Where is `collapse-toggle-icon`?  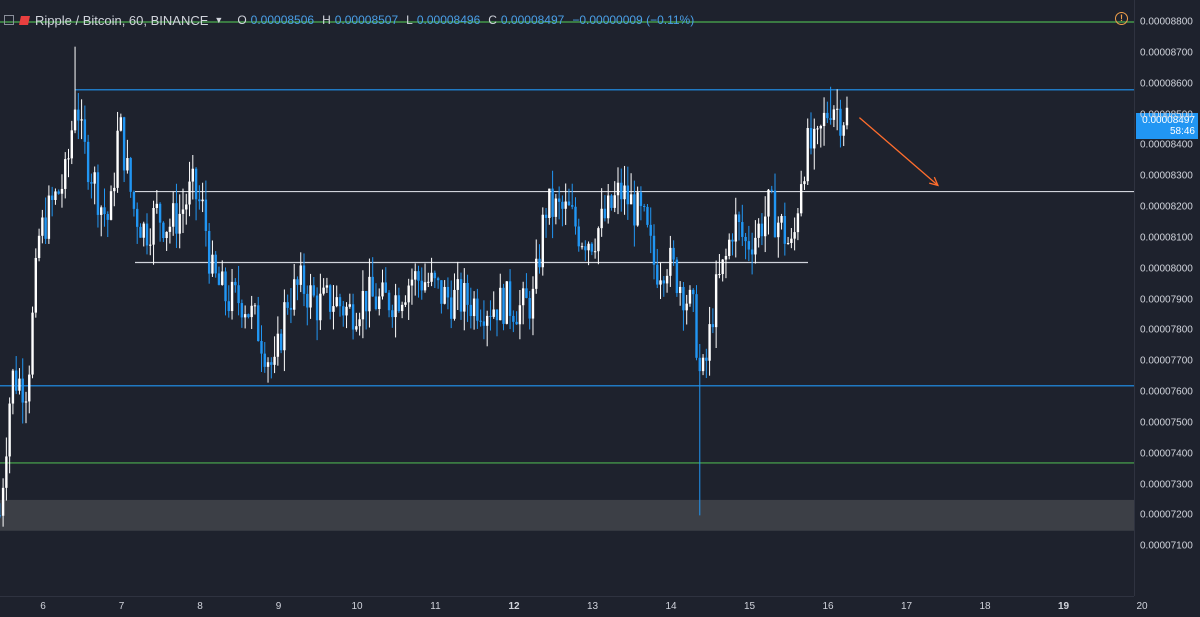
collapse-toggle-icon is located at coordinates (9, 20).